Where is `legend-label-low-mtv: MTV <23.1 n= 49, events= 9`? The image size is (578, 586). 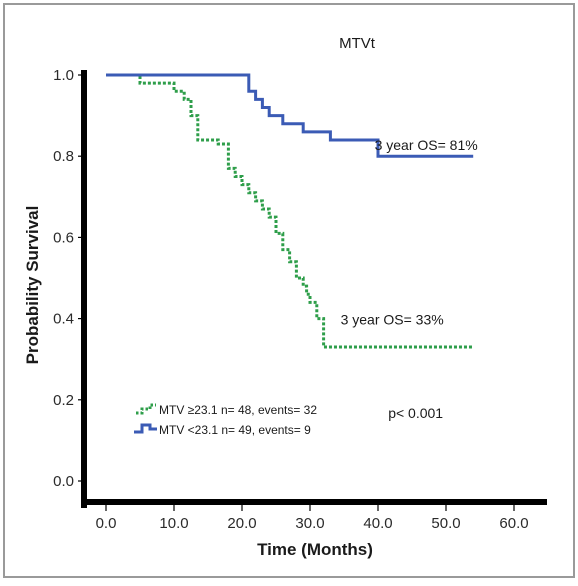 legend-label-low-mtv: MTV <23.1 n= 49, events= 9 is located at coordinates (235, 430).